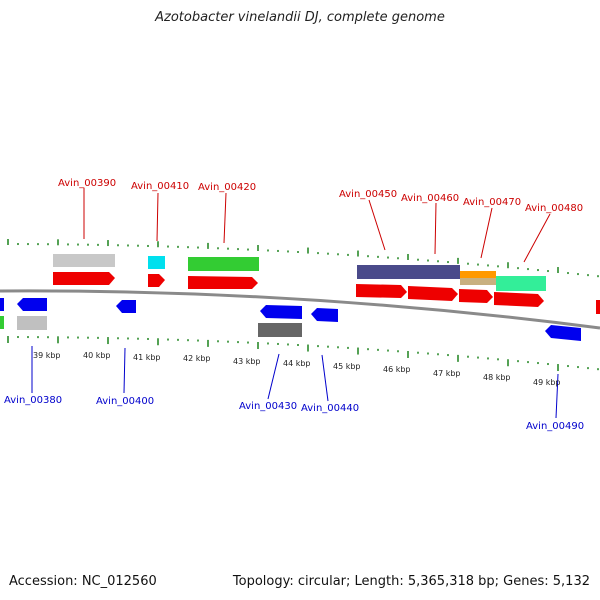 Image resolution: width=600 pixels, height=600 pixels. I want to click on reverse-gene-arrows, so click(290, 319).